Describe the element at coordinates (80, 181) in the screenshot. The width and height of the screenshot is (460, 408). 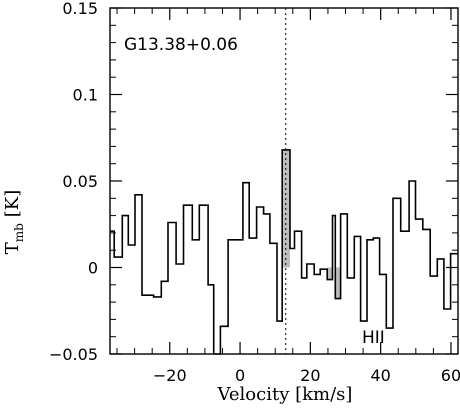
I see `y-tick-label: 0.05` at that location.